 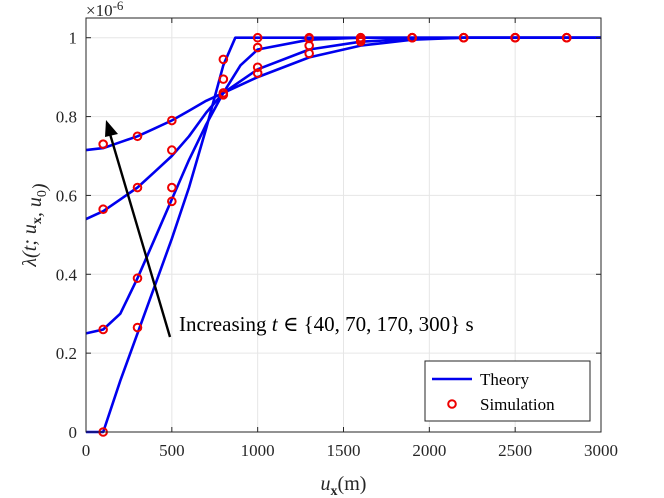 What do you see at coordinates (517, 404) in the screenshot?
I see `legend-simulation-label: Simulation` at bounding box center [517, 404].